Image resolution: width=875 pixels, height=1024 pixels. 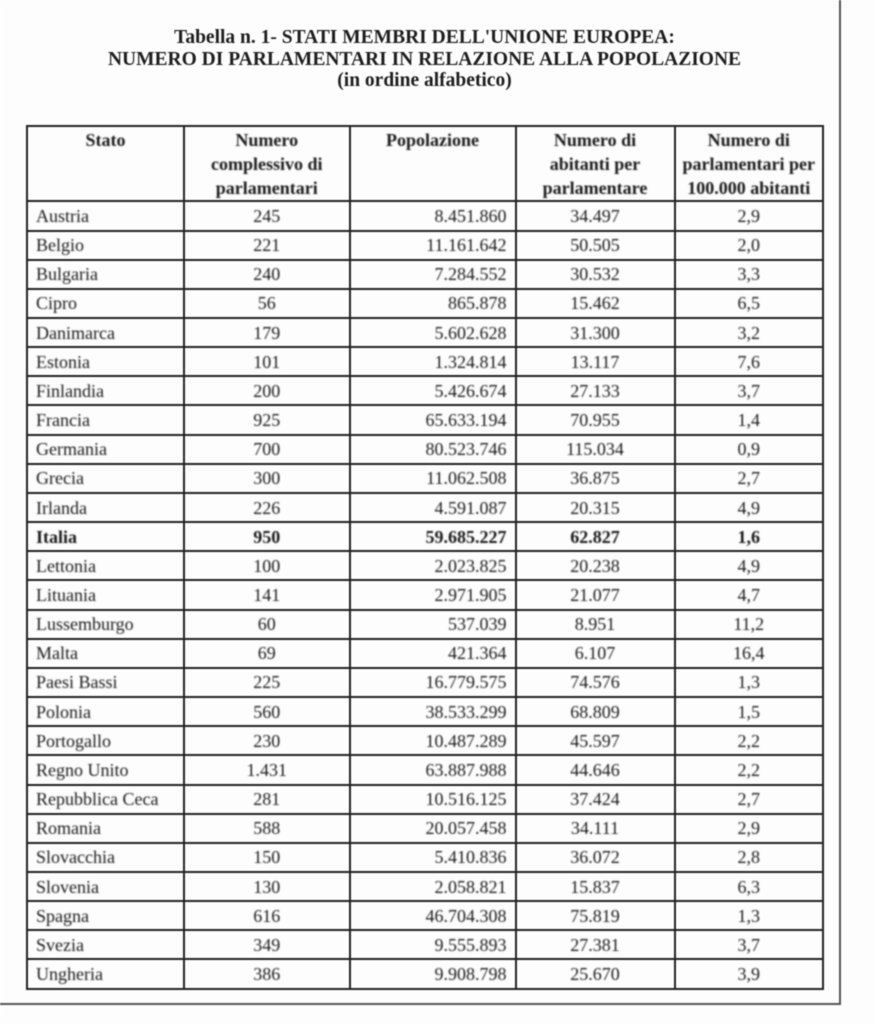 What do you see at coordinates (748, 945) in the screenshot?
I see `cell-parlamentari_per_100000: 3,7` at bounding box center [748, 945].